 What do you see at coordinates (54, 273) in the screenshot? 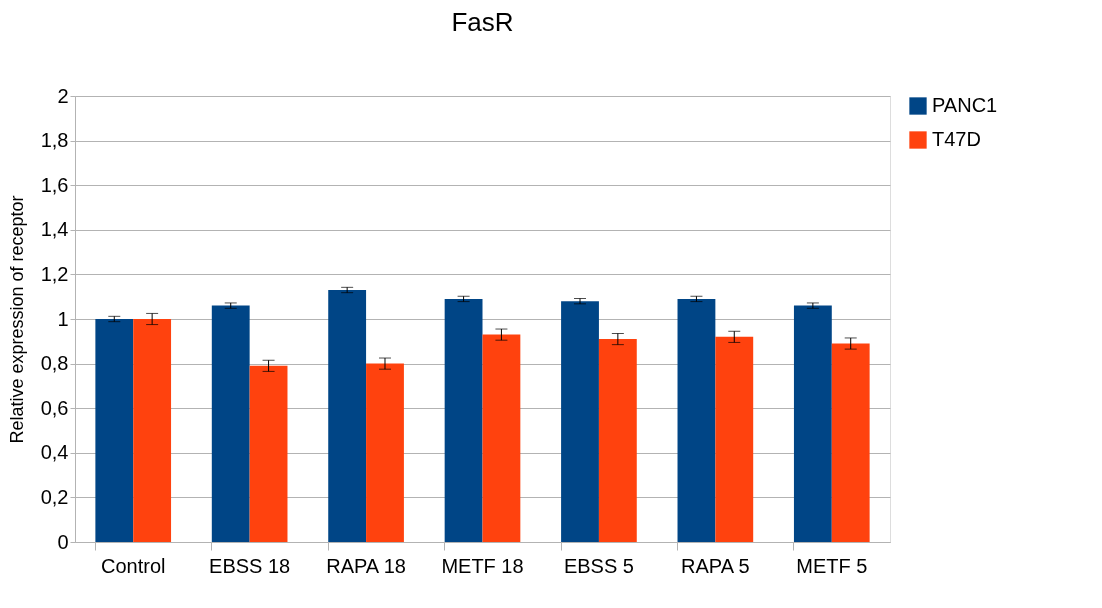
I see `y-tick-label: 1,2` at bounding box center [54, 273].